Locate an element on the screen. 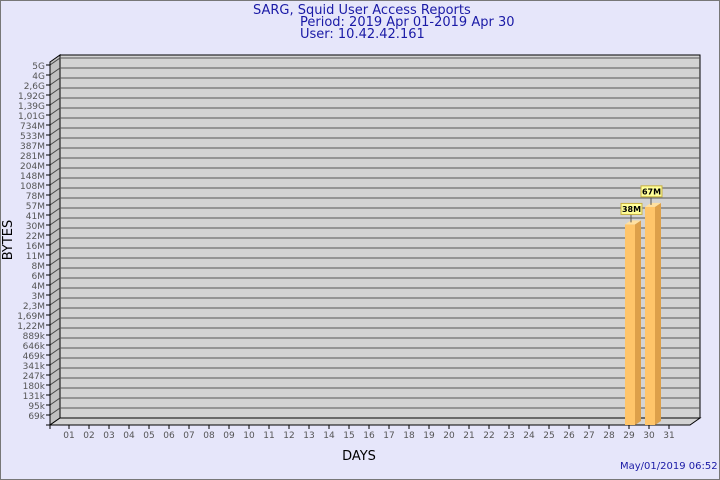 The height and width of the screenshot is (480, 720). y-tick-label: 8M is located at coordinates (39, 267).